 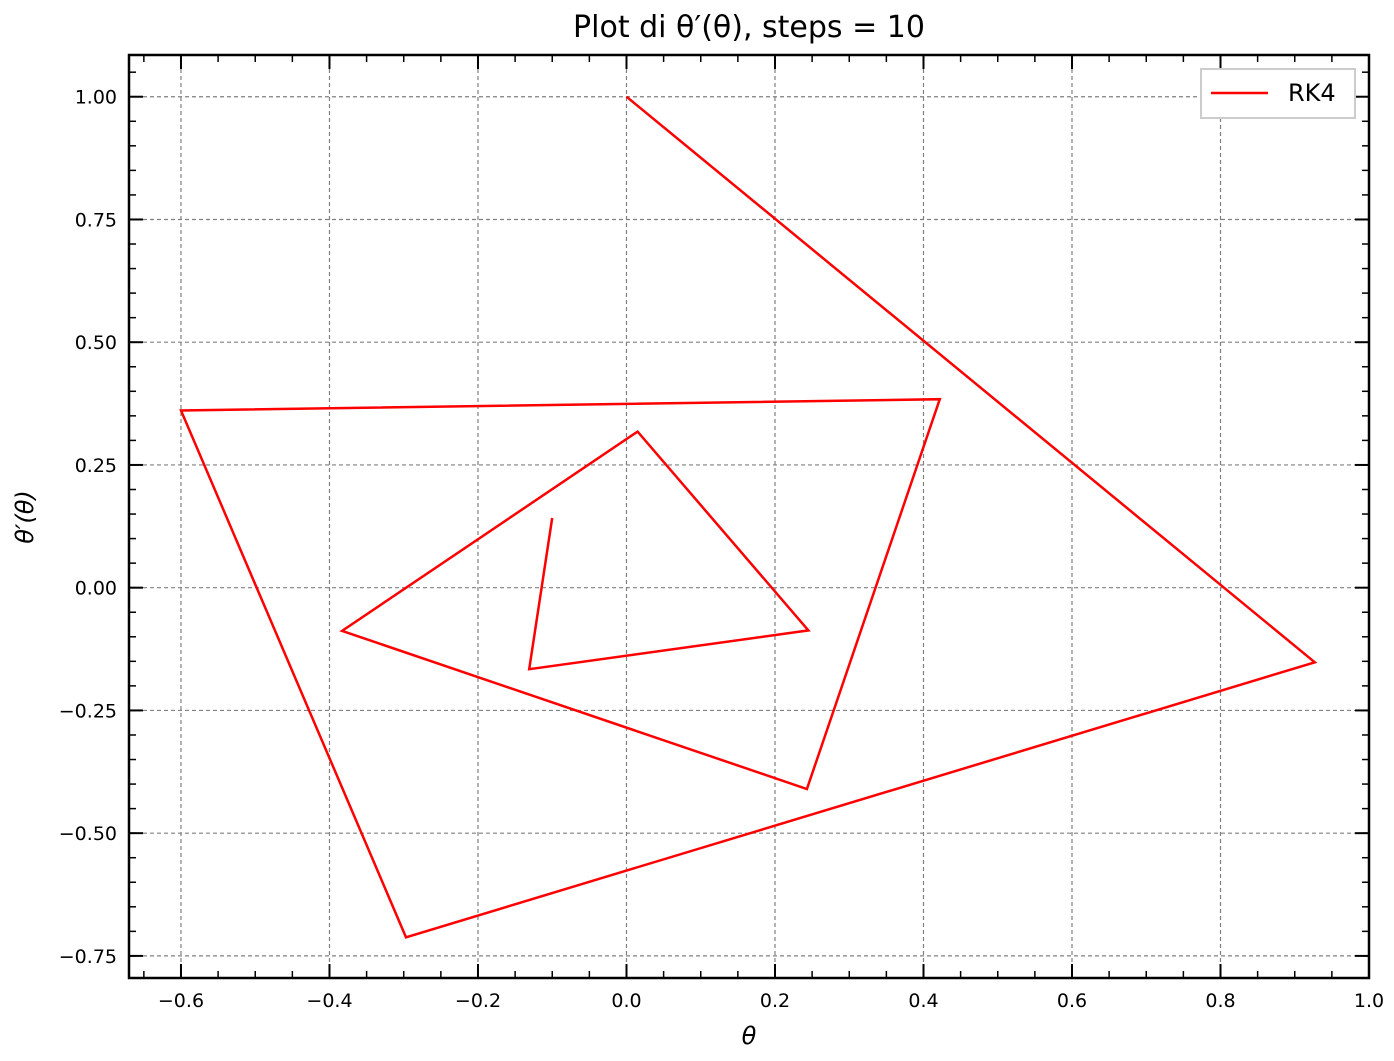 I want to click on x-tick-label: 1.0, so click(x=1369, y=1001).